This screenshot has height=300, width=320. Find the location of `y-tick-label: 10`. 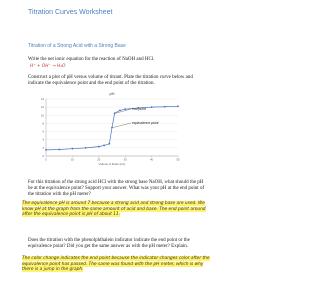

y-tick-label: 10 is located at coordinates (42, 115).